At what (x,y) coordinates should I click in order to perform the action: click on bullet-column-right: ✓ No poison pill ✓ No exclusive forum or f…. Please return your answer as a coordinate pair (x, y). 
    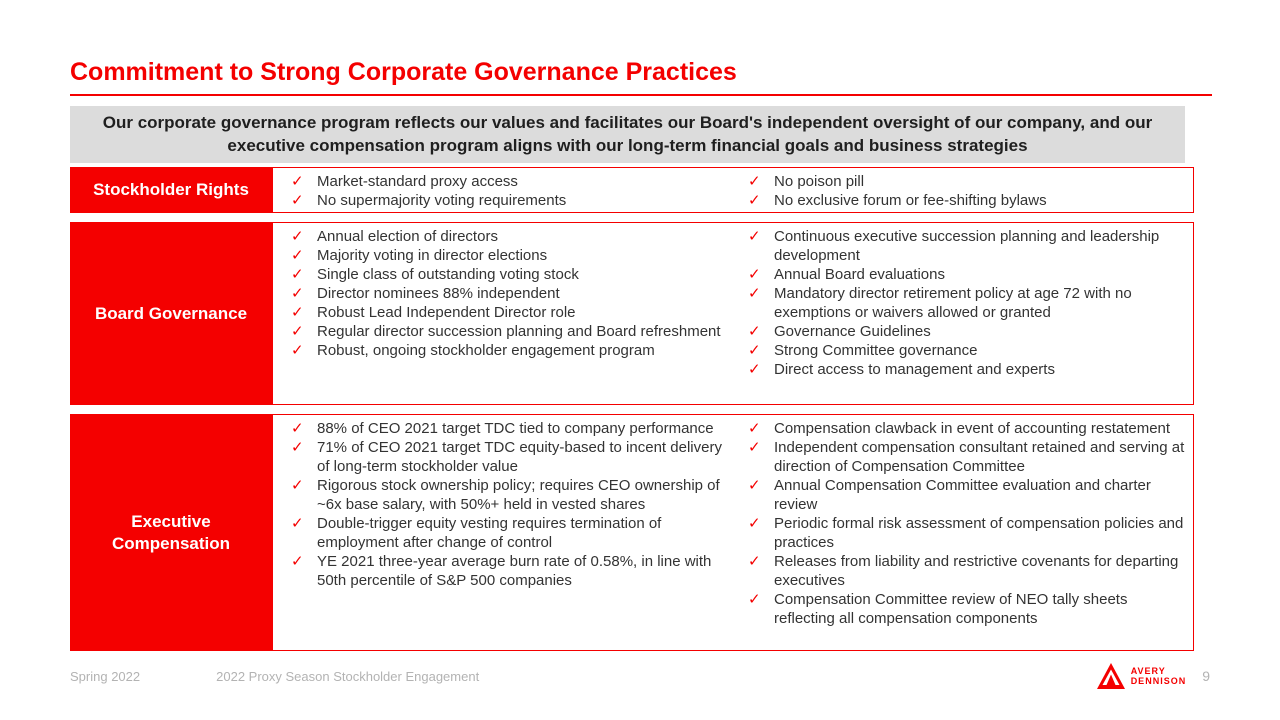
    Looking at the image, I should click on (965, 191).